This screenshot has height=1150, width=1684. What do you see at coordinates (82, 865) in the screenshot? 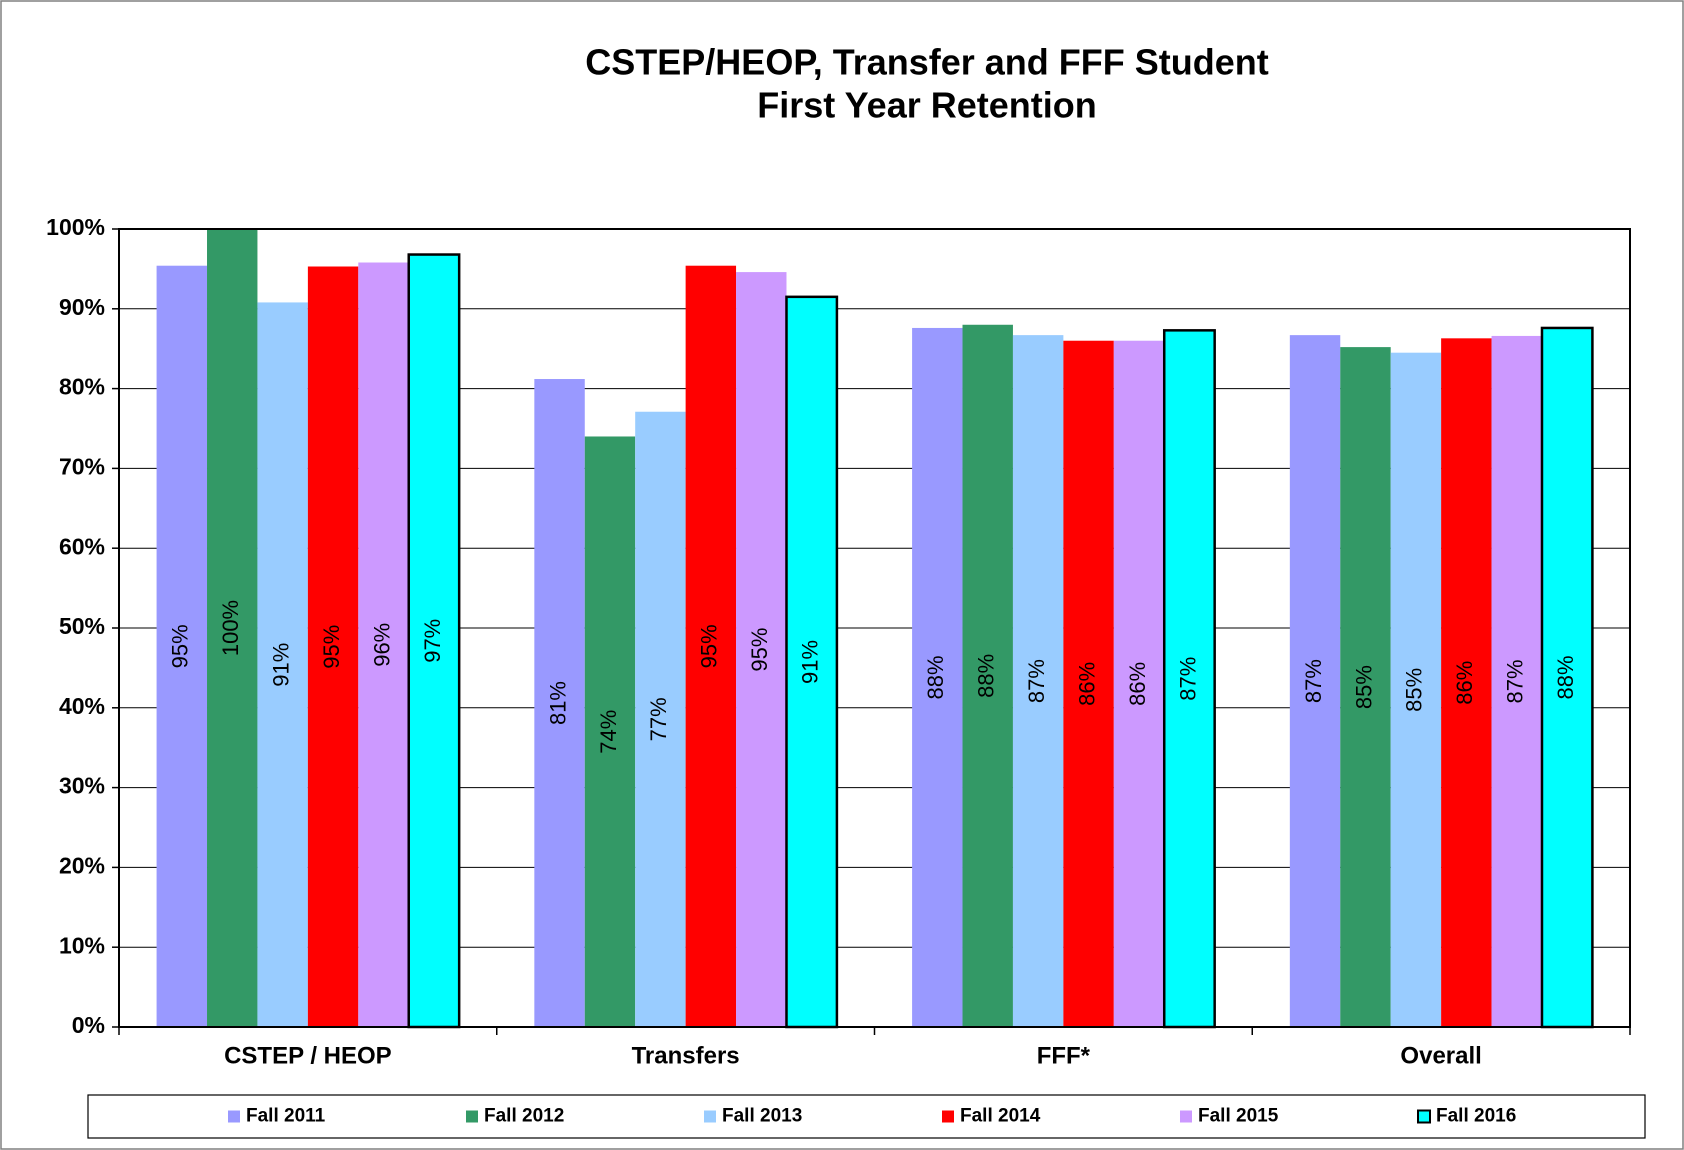
I see `y-tick-label: 20%` at bounding box center [82, 865].